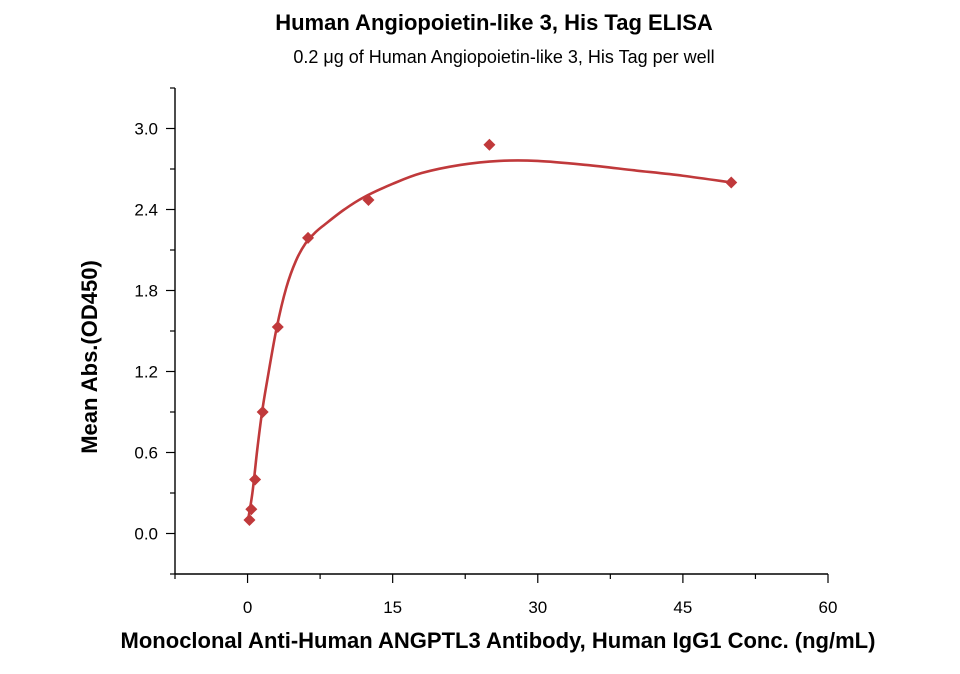 This screenshot has height=674, width=960. I want to click on chart-title: Human Angiopoietin-like 3, His Tag ELISA, so click(494, 22).